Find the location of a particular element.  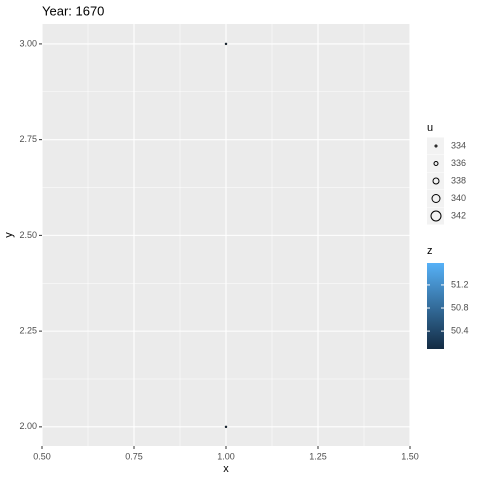

color-legend-title: z is located at coordinates (430, 251).